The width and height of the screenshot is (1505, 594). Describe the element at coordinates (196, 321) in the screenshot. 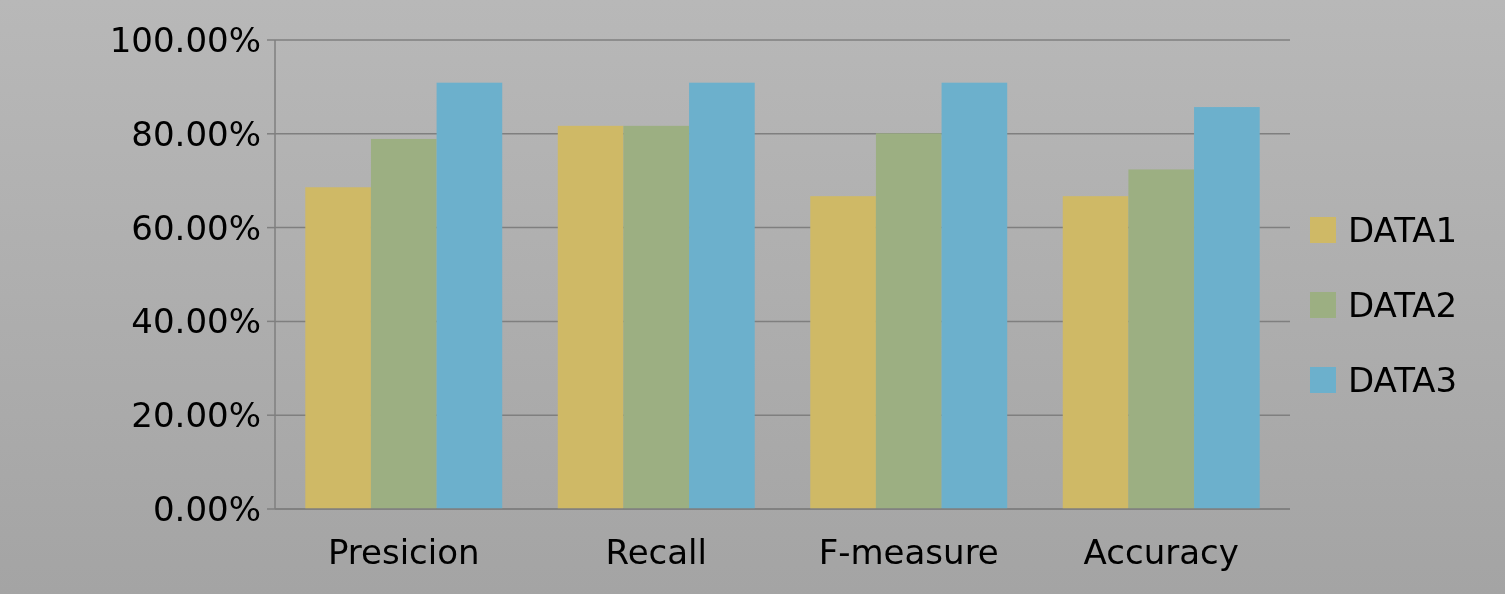

I see `y-tick-label: 40.00%` at that location.